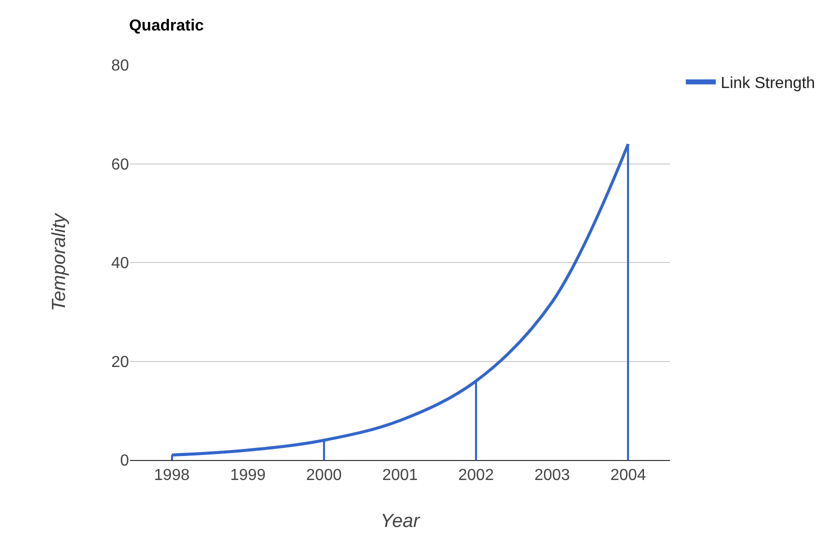 Image resolution: width=833 pixels, height=552 pixels. What do you see at coordinates (125, 461) in the screenshot?
I see `y-tick-label: 0` at bounding box center [125, 461].